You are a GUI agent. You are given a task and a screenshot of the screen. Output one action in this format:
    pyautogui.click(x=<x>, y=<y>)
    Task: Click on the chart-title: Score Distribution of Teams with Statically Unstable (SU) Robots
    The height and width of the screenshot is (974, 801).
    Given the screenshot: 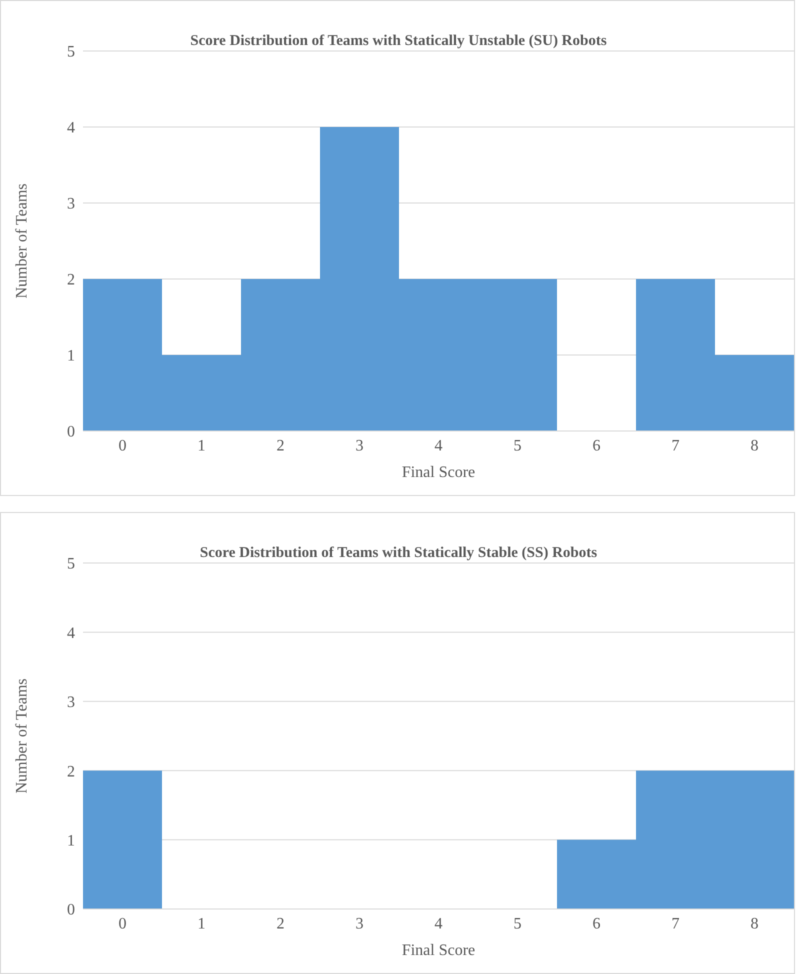 What is the action you would take?
    pyautogui.click(x=398, y=41)
    